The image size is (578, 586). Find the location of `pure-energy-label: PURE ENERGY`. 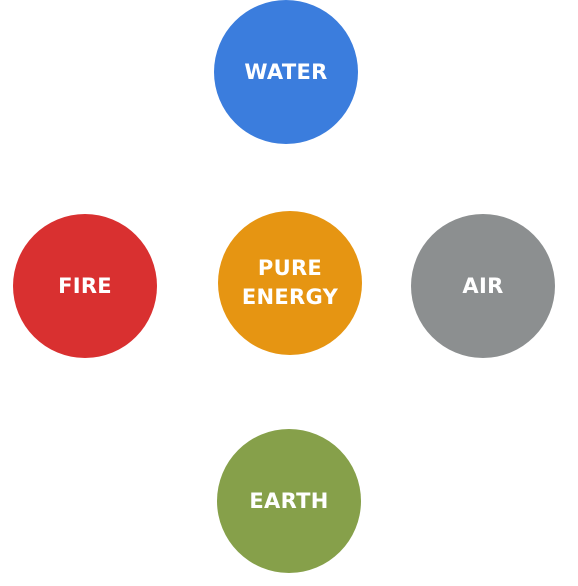

pure-energy-label: PURE ENERGY is located at coordinates (290, 283).